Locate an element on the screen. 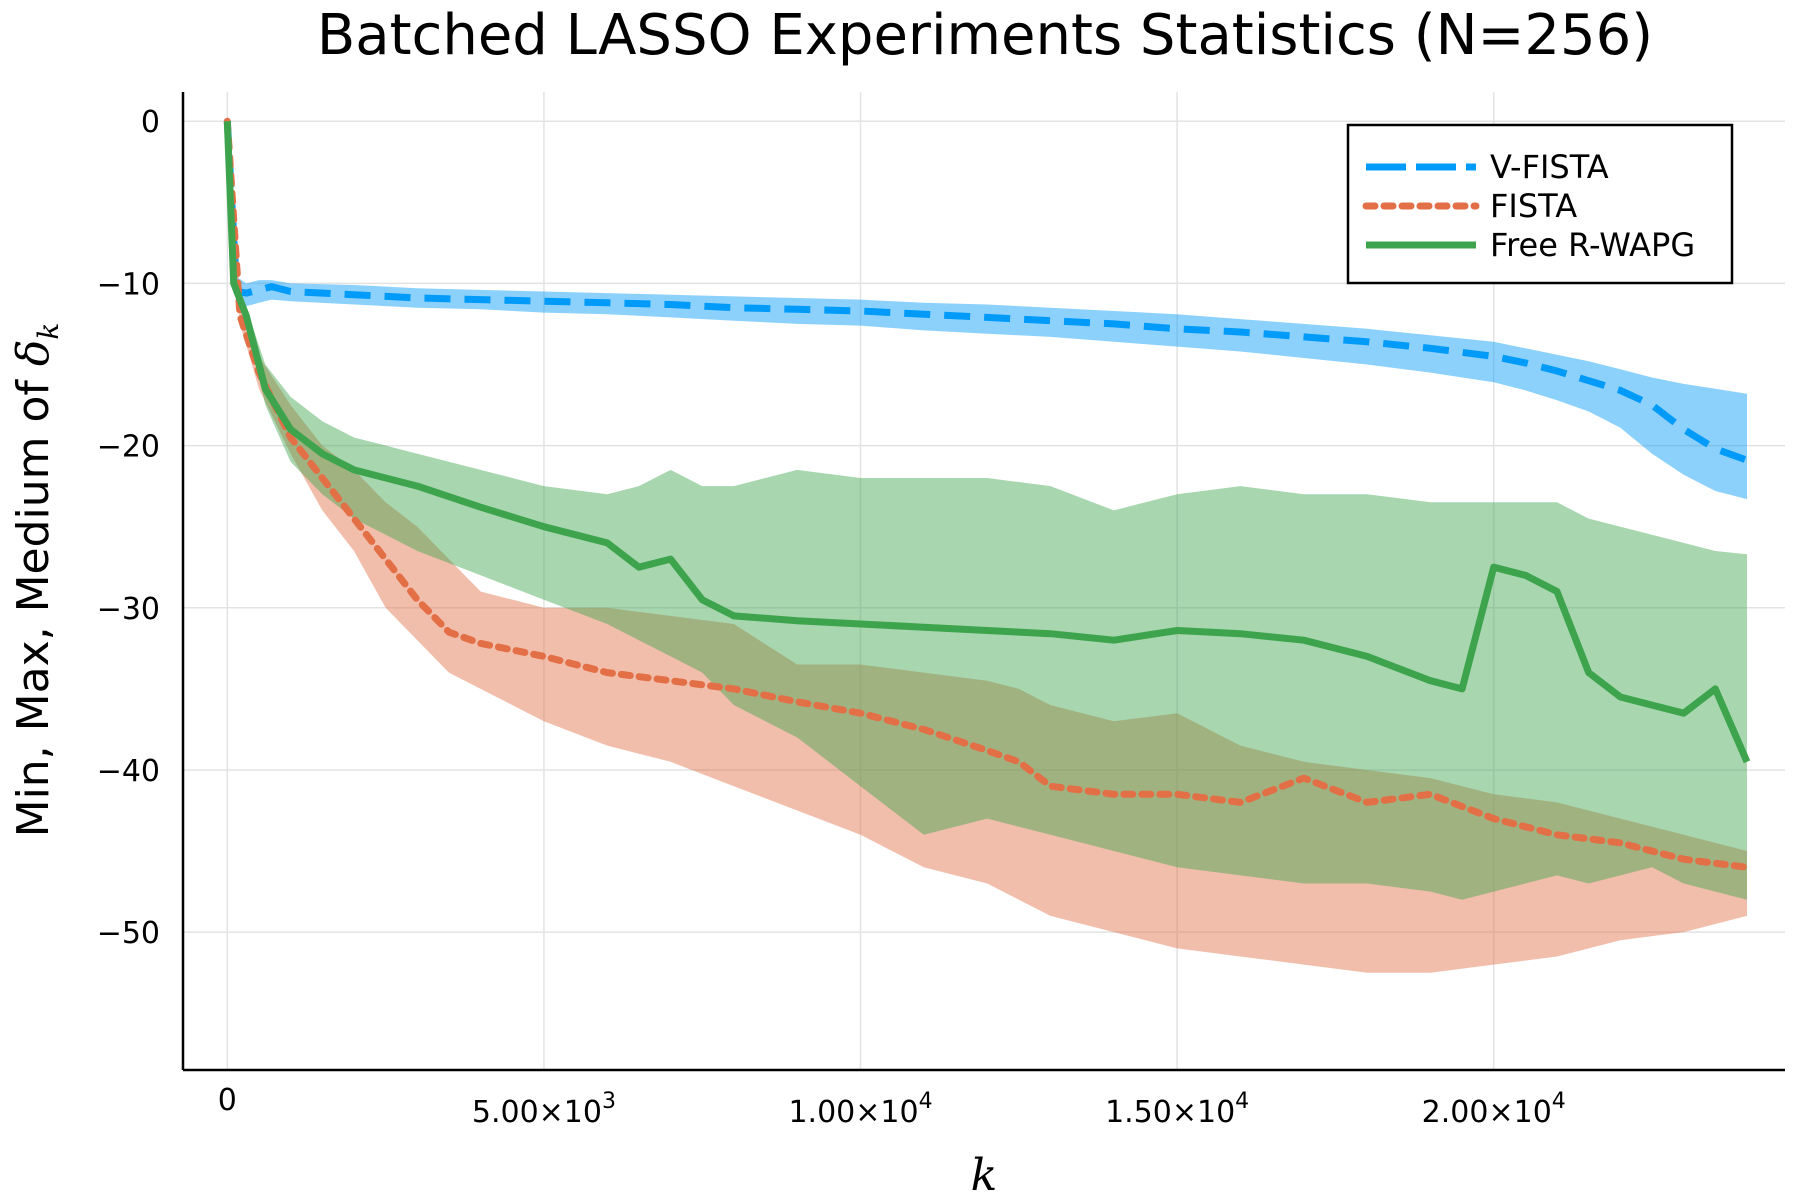  y-tick-label: 0 is located at coordinates (150, 122).